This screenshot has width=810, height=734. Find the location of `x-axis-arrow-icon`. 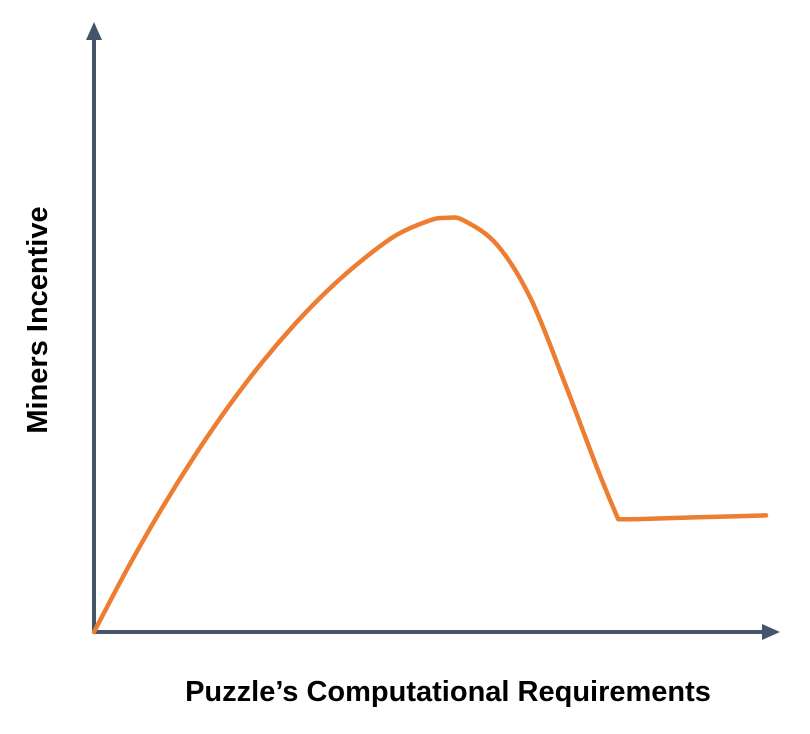

x-axis-arrow-icon is located at coordinates (771, 632).